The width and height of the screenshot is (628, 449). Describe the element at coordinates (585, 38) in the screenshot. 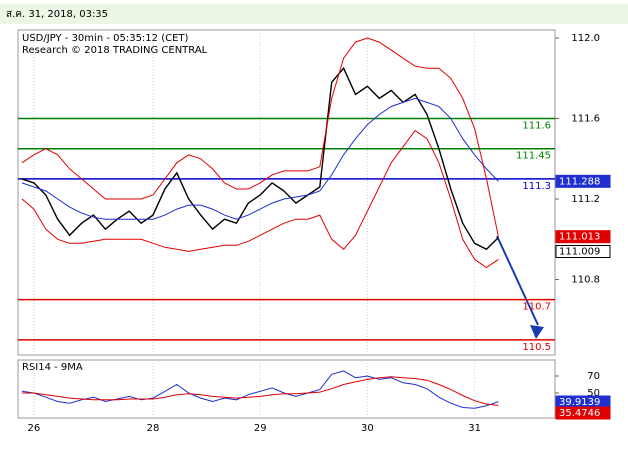

I see `y-tick-label: 112.0` at that location.